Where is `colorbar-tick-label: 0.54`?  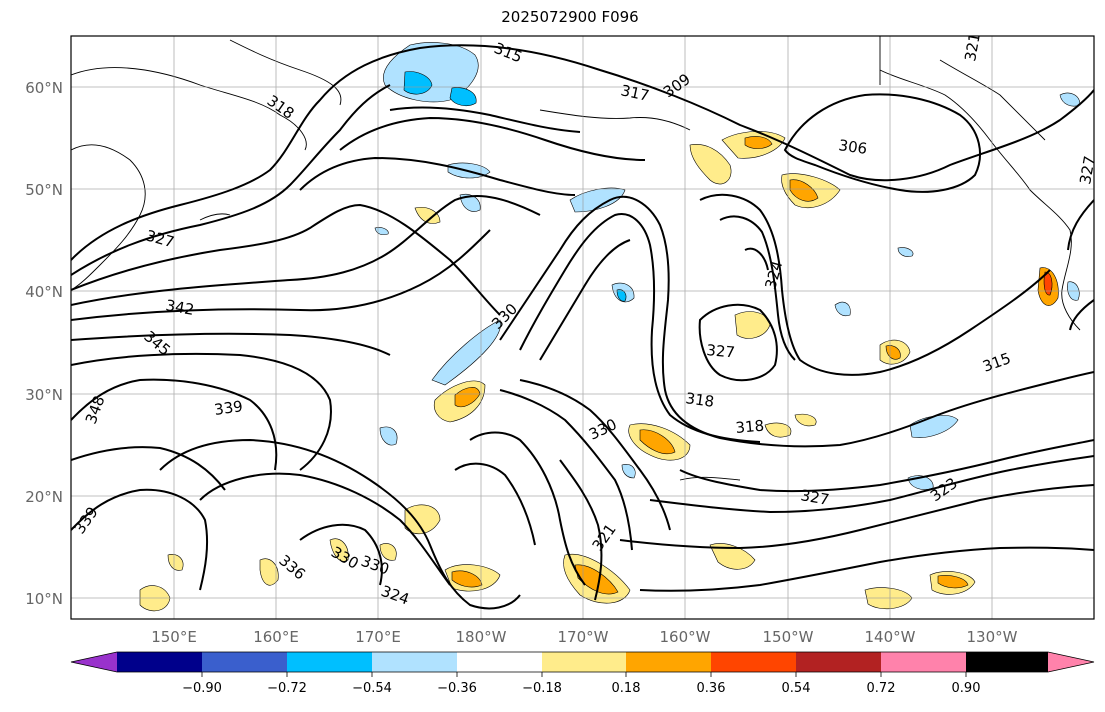
colorbar-tick-label: 0.54 is located at coordinates (796, 688).